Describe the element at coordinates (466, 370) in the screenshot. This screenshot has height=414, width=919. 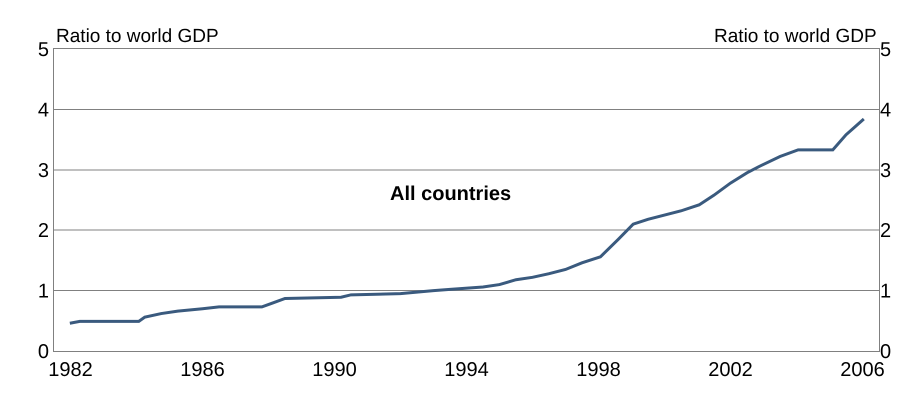
I see `x-tick-label: 1994` at that location.